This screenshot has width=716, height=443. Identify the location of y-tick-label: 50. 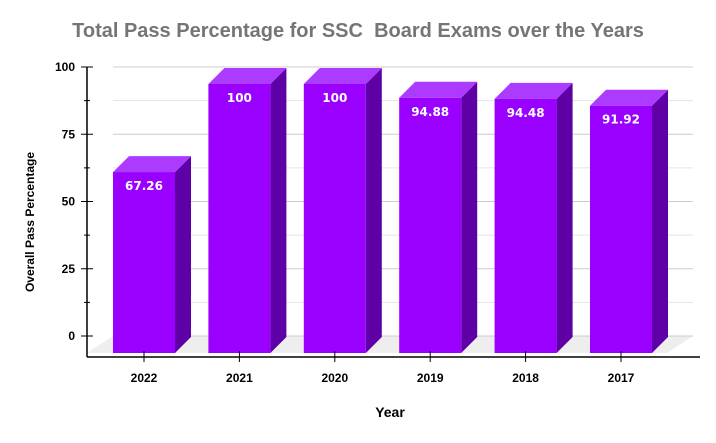
(69, 202).